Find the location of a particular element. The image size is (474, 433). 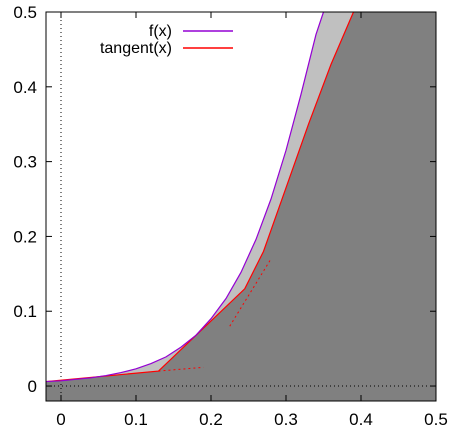

y-tick-label: 0.1 is located at coordinates (25, 311).